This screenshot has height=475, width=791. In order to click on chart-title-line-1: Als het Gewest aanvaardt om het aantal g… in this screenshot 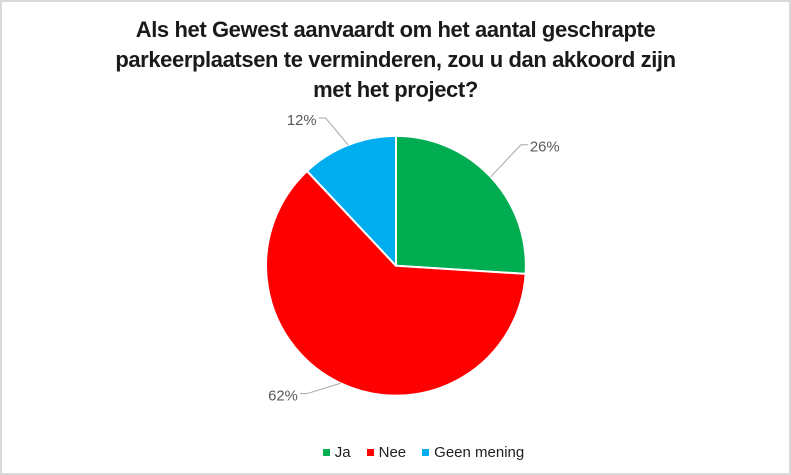, I will do `click(395, 29)`.